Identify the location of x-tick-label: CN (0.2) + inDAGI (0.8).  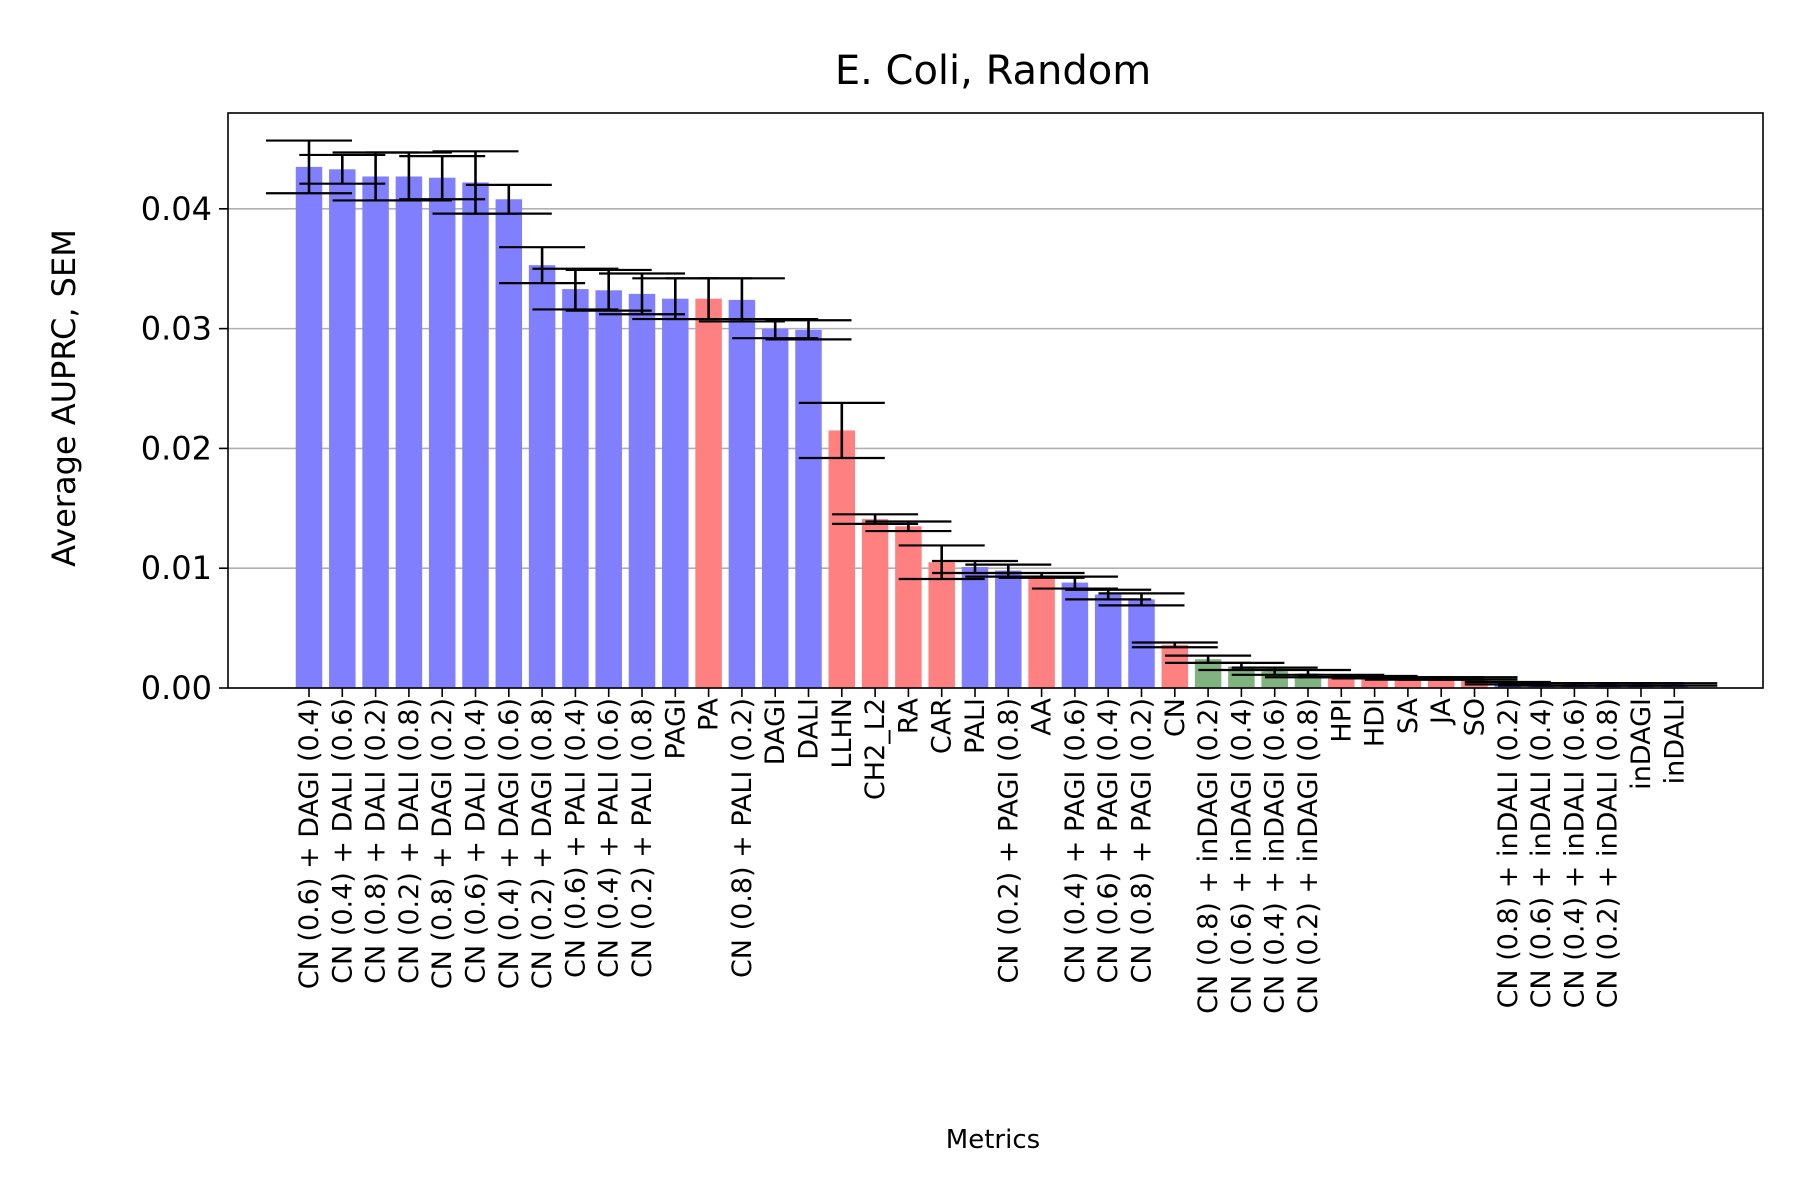
(1308, 856).